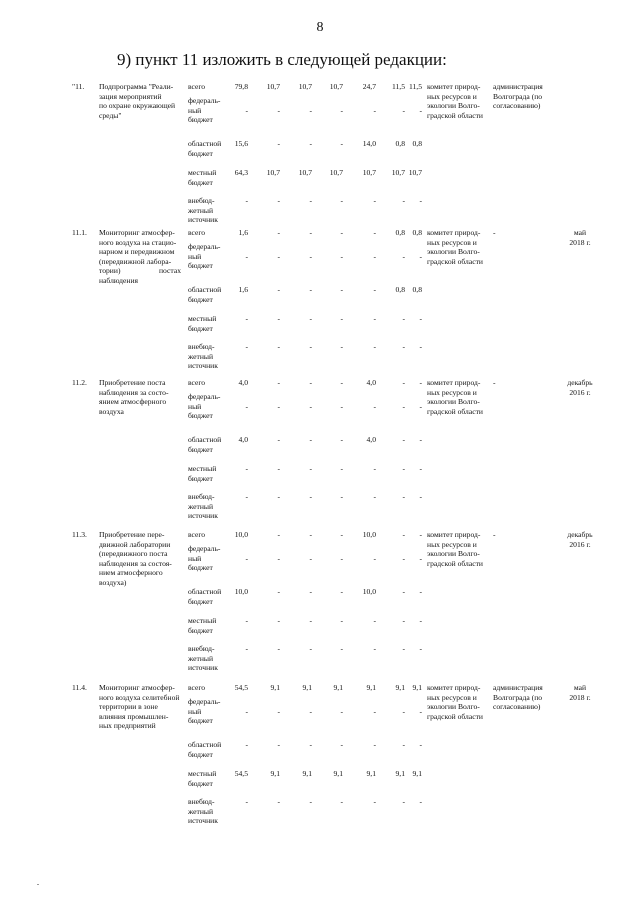 This screenshot has width=640, height=905. Describe the element at coordinates (320, 27) in the screenshot. I see `page-number: 8` at that location.